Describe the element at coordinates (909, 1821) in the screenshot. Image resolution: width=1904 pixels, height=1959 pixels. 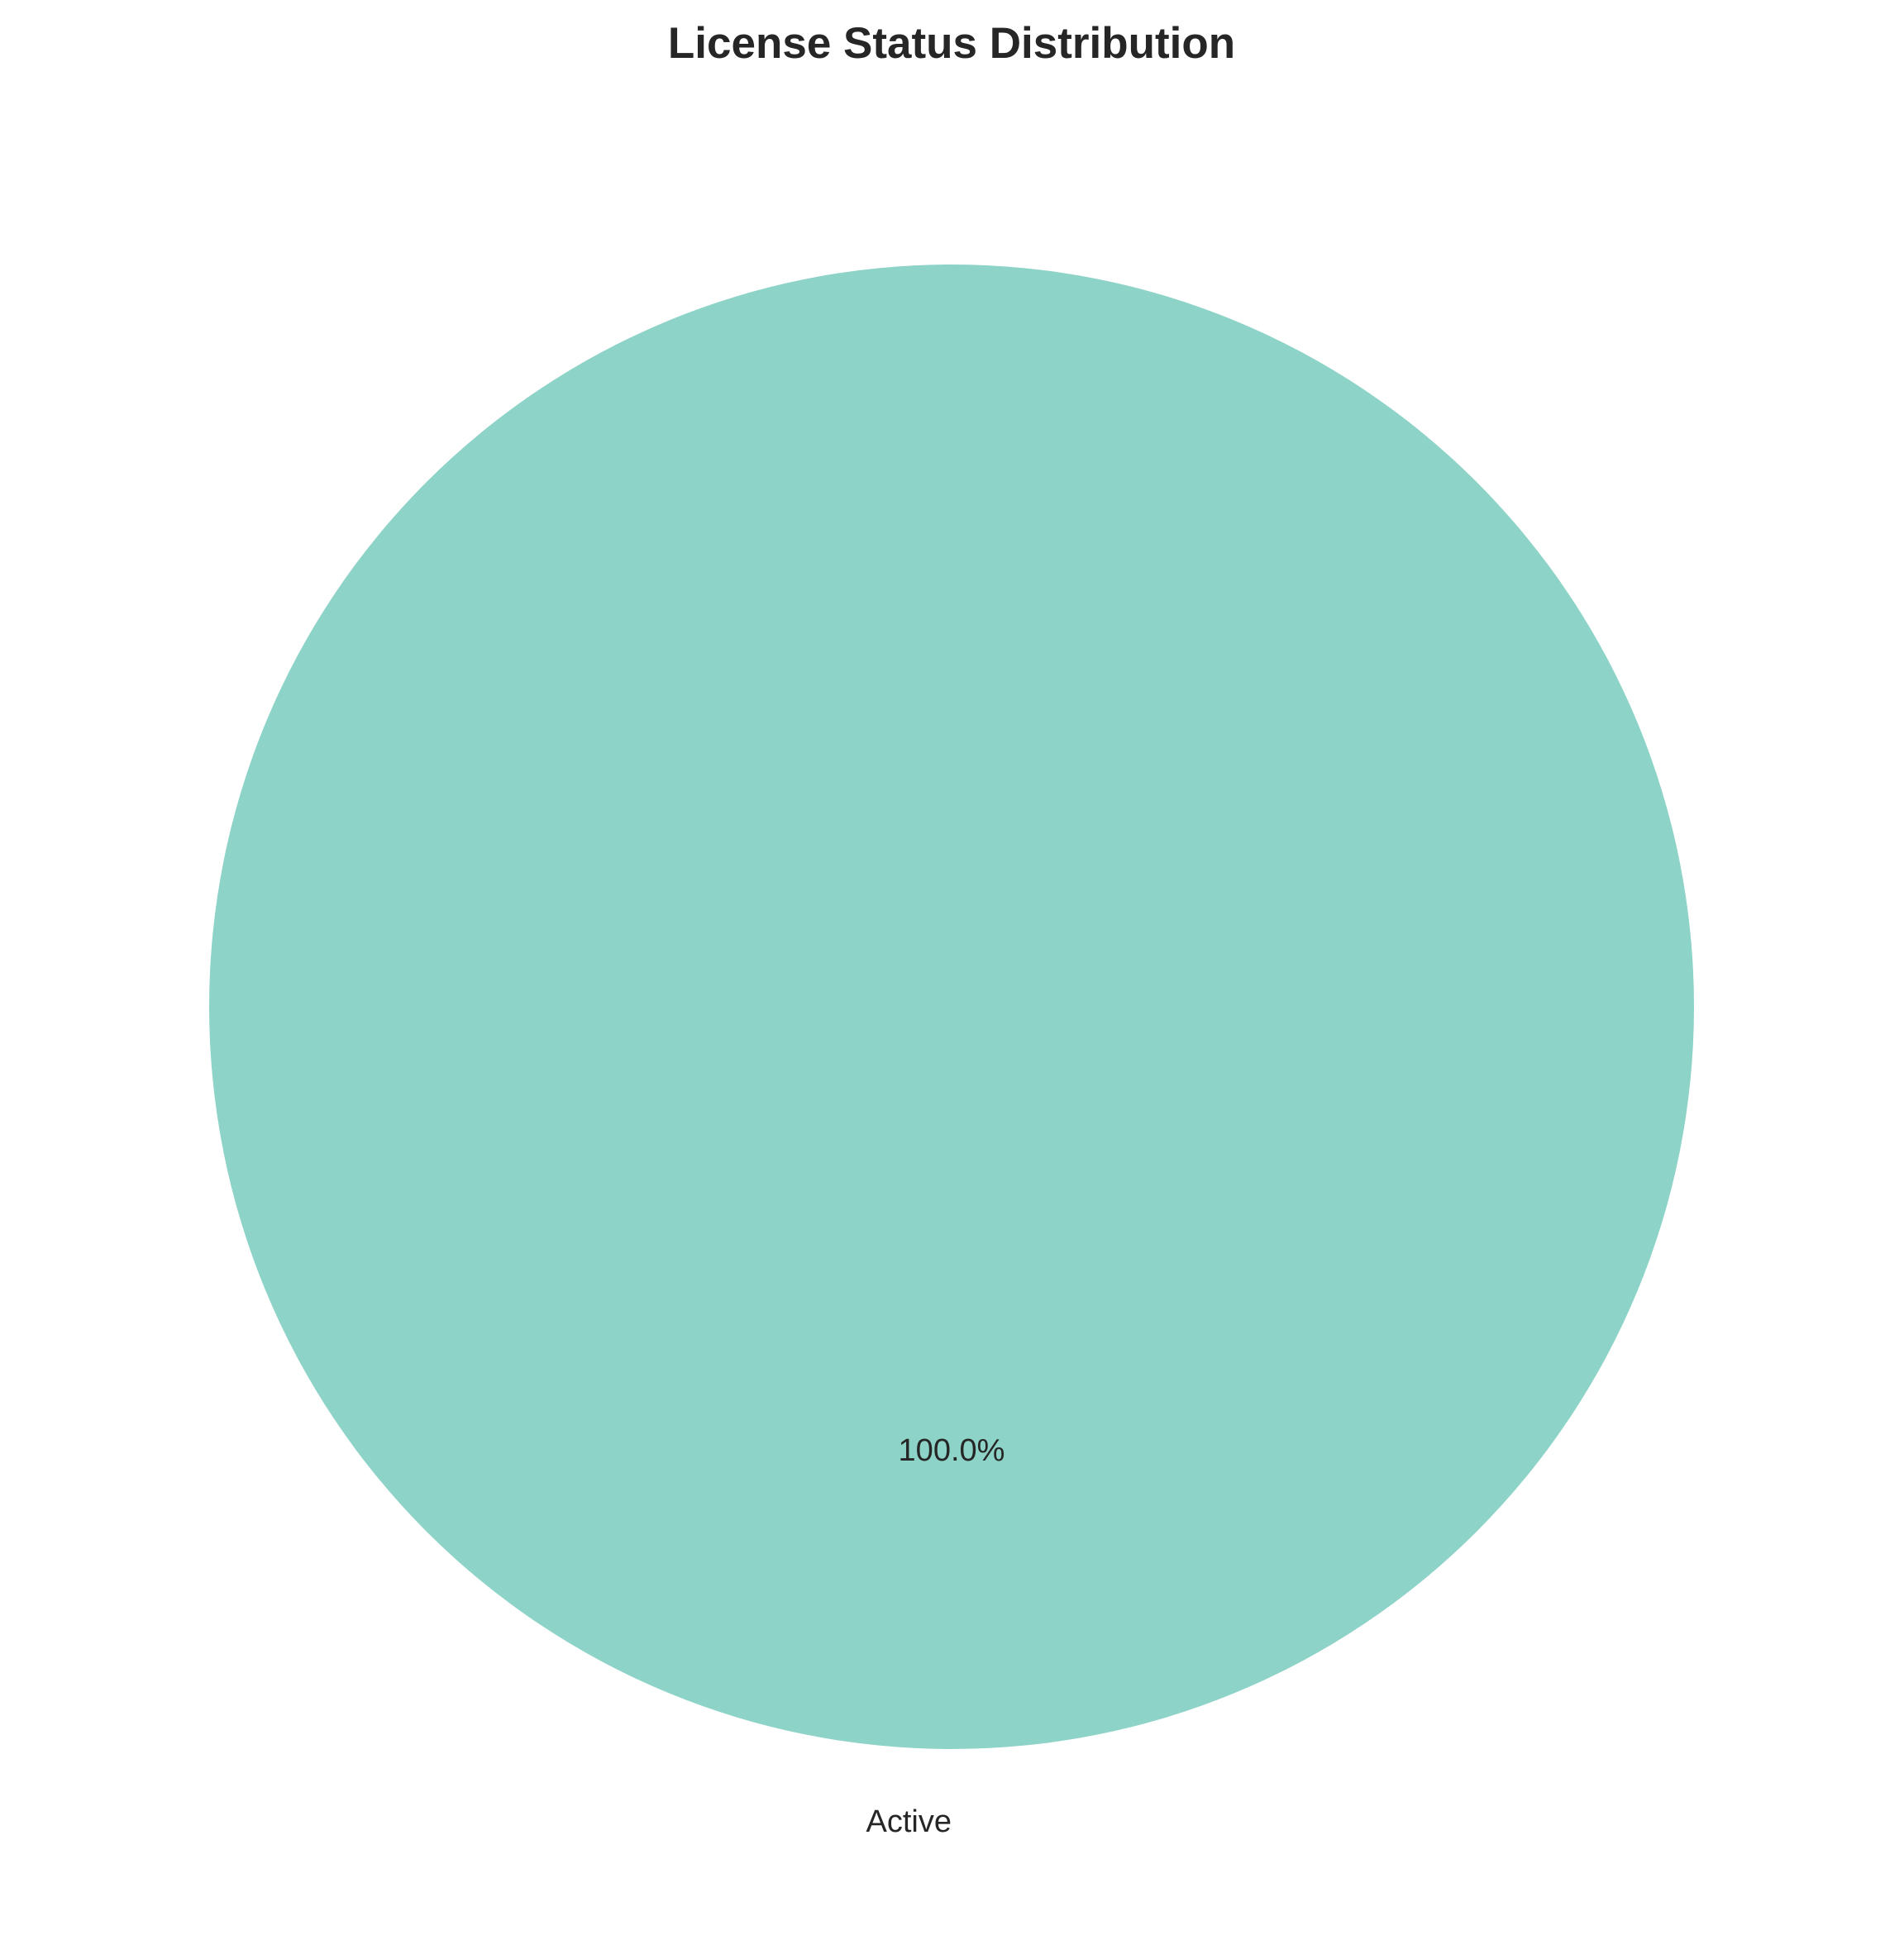
I see `slice-label-active: Active` at that location.